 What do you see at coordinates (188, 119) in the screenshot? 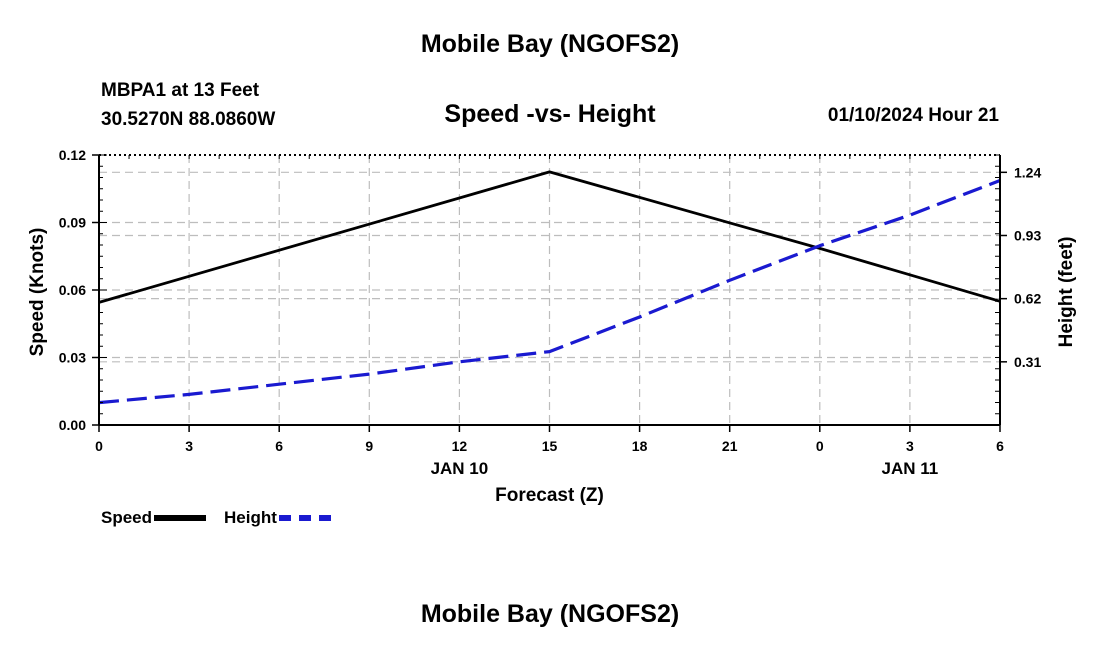
I see `station-coordinates: 30.5270N 88.0860W` at bounding box center [188, 119].